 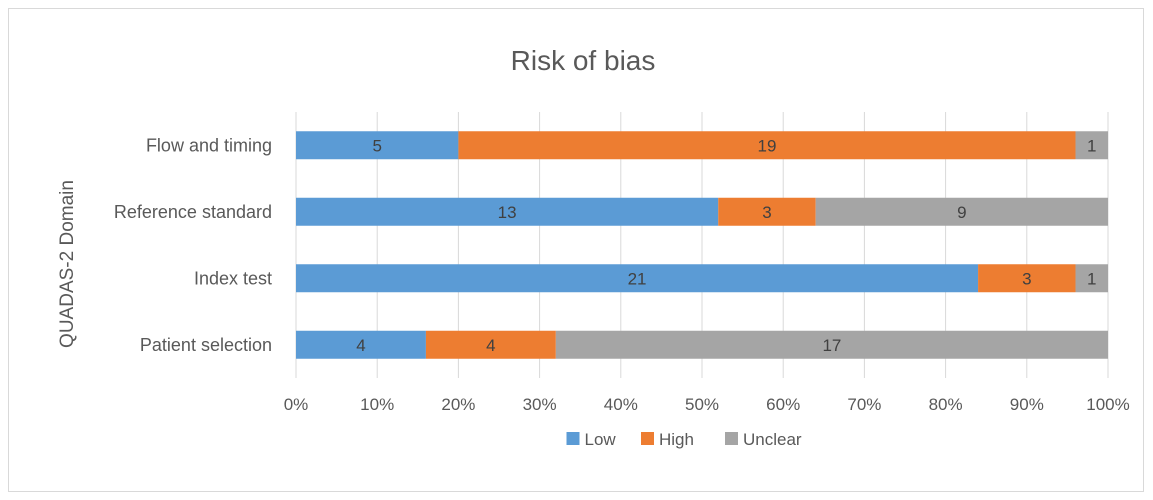 I want to click on data-label: 19, so click(x=766, y=145).